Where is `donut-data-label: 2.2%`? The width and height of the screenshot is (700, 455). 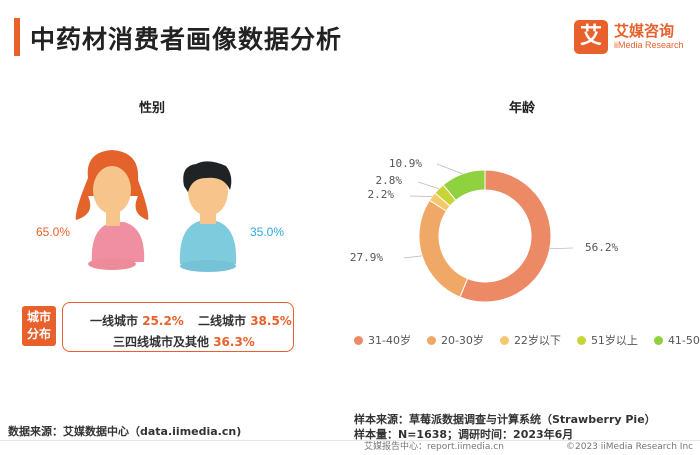 donut-data-label: 2.2% is located at coordinates (381, 194).